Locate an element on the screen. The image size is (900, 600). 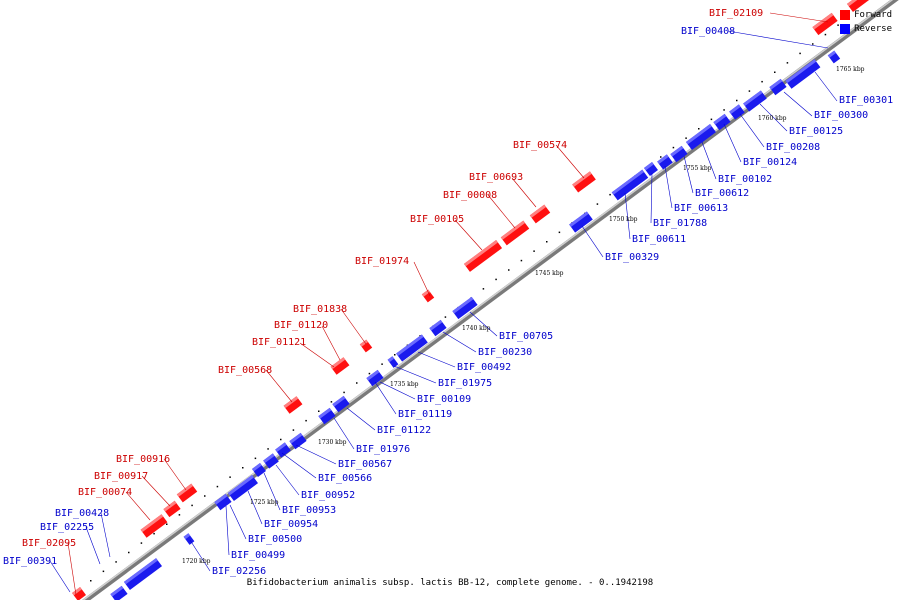
reverse-gene-label: BIF_00705 is located at coordinates (526, 336).